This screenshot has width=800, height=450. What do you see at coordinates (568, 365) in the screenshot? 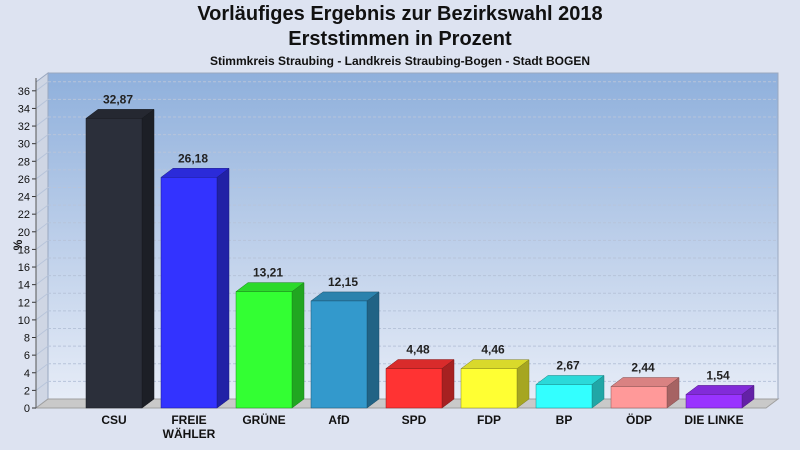
I see `data-label: 2,67` at bounding box center [568, 365].